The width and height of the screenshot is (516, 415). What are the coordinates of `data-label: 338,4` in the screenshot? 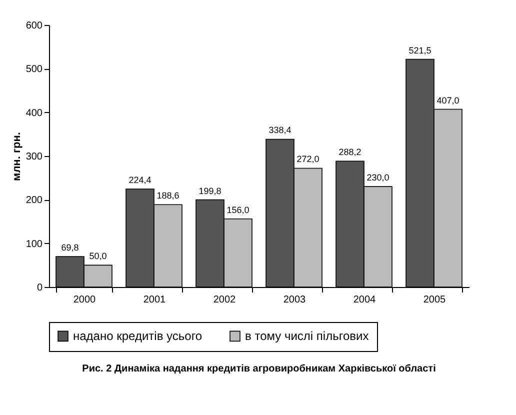 It's located at (280, 130).